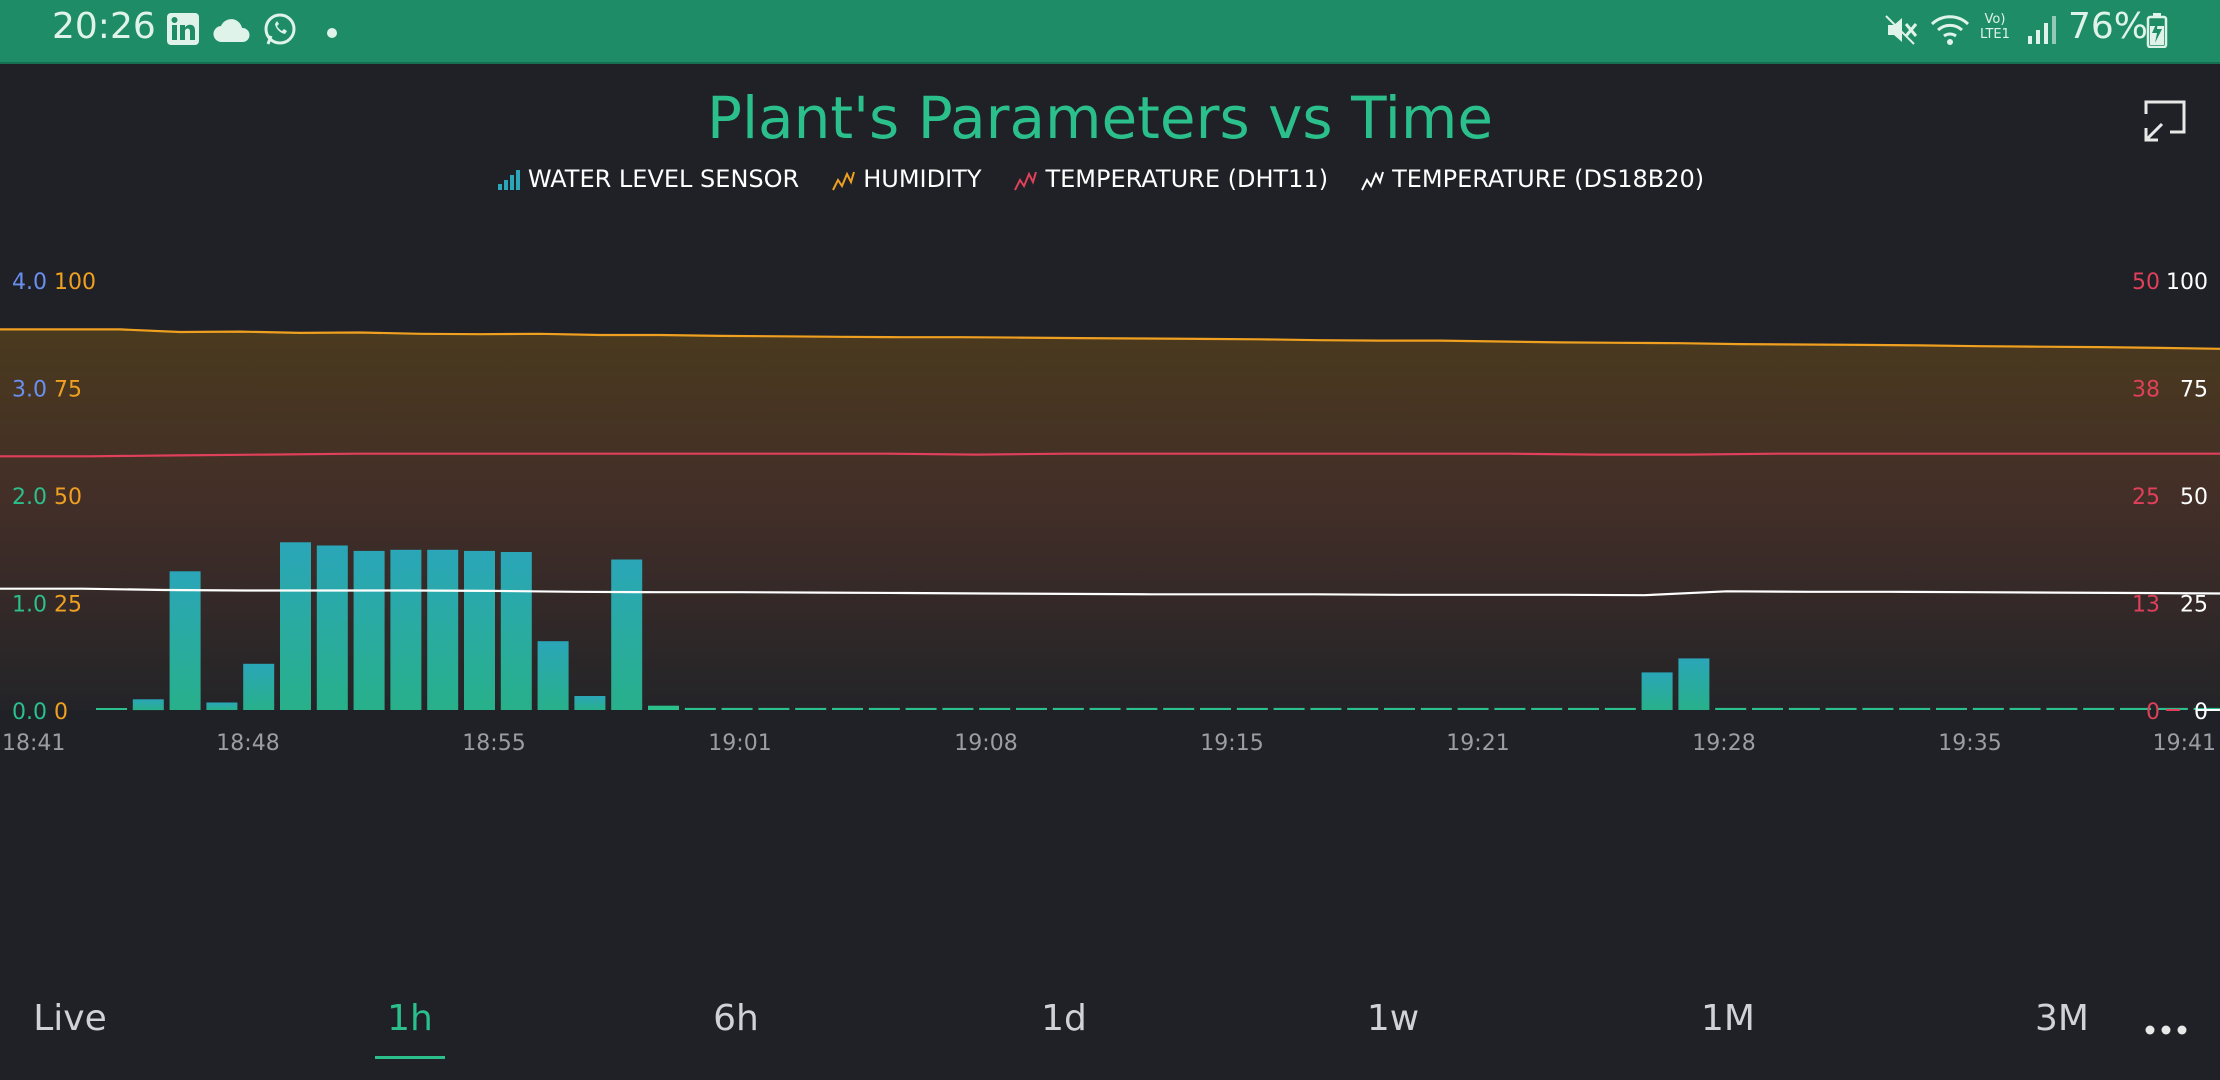 The height and width of the screenshot is (1080, 2220). What do you see at coordinates (29, 712) in the screenshot?
I see `y-tick-water-level: 0.0` at bounding box center [29, 712].